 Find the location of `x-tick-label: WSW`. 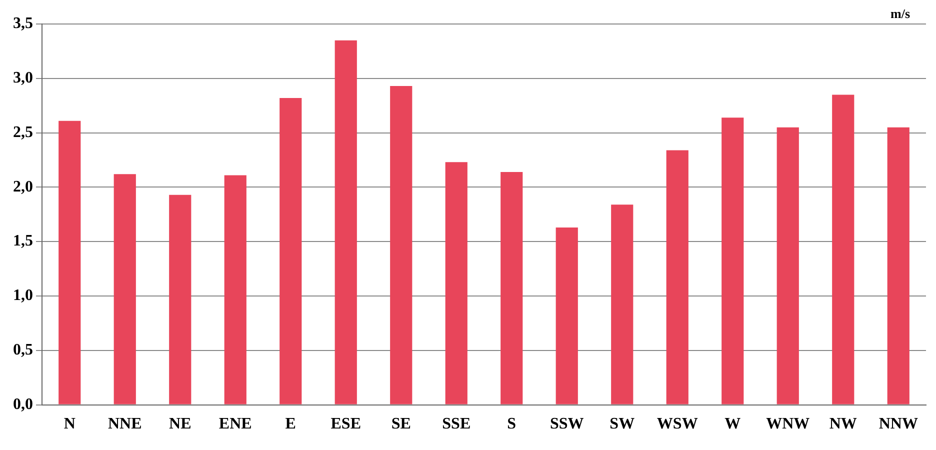

x-tick-label: WSW is located at coordinates (677, 424).